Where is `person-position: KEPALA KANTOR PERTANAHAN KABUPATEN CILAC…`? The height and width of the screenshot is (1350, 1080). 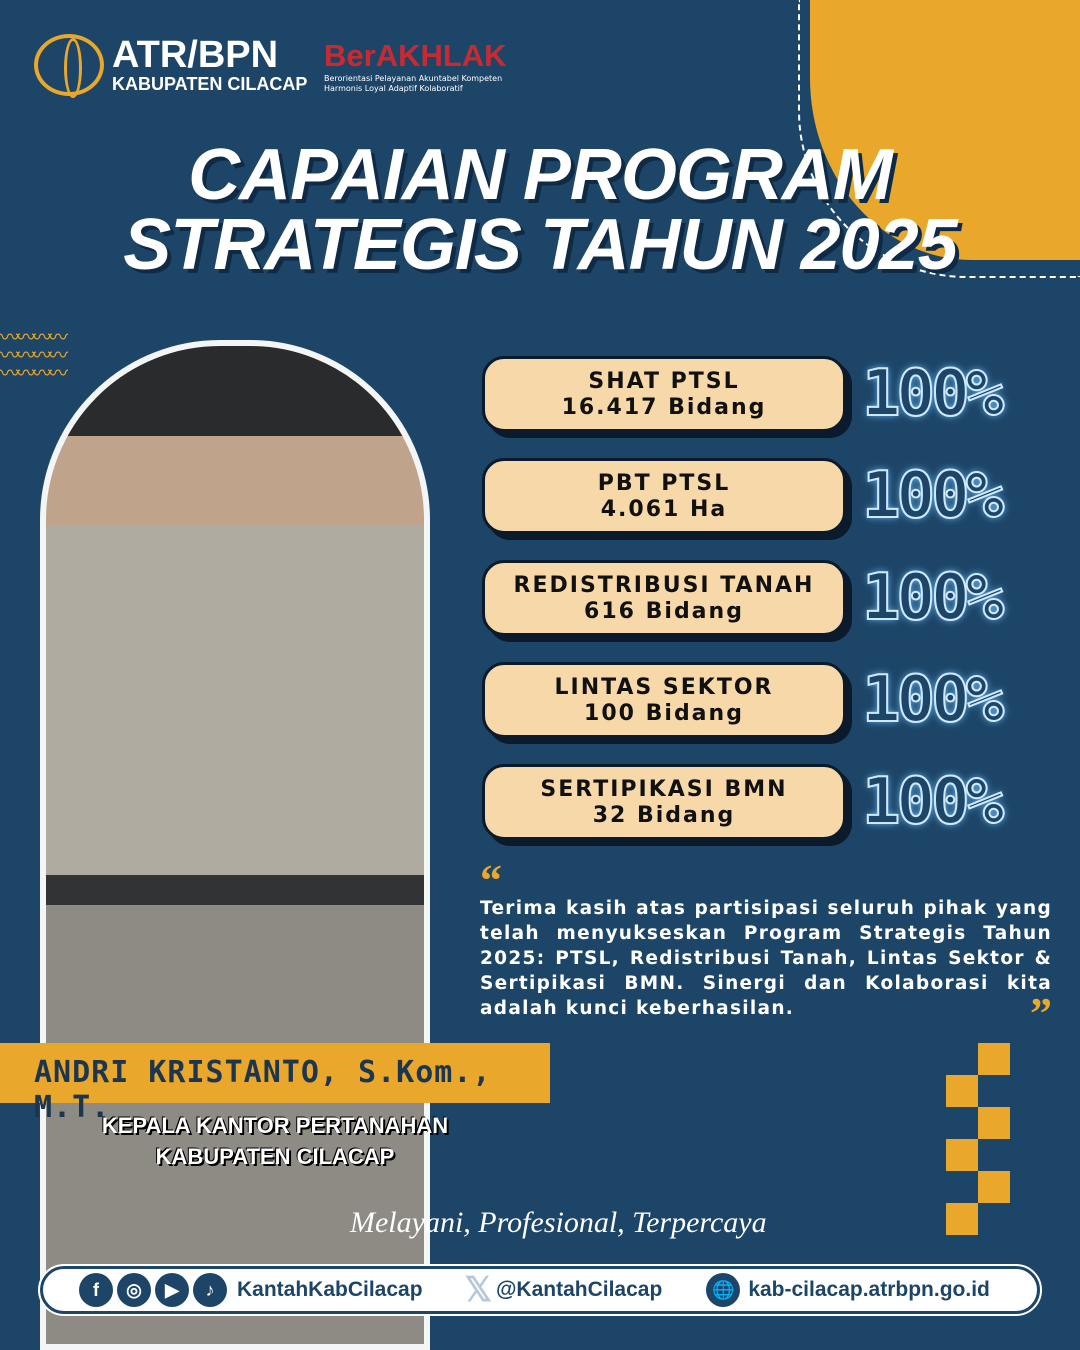 person-position: KEPALA KANTOR PERTANAHAN KABUPATEN CILAC… is located at coordinates (275, 1141).